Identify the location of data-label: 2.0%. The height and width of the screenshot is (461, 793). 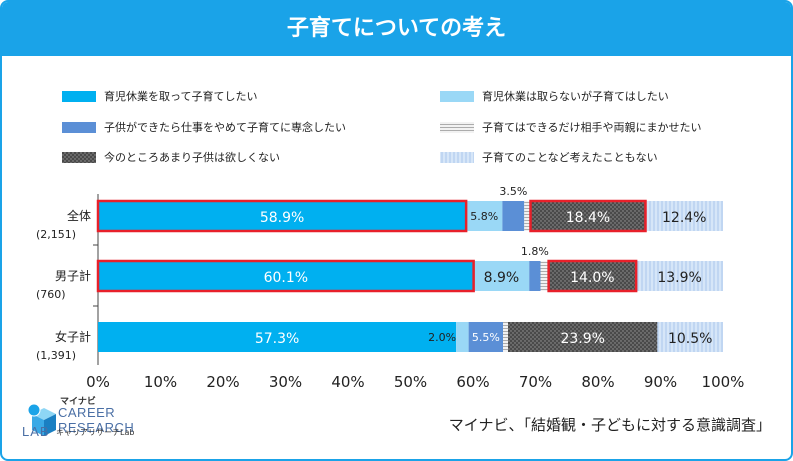
(442, 337).